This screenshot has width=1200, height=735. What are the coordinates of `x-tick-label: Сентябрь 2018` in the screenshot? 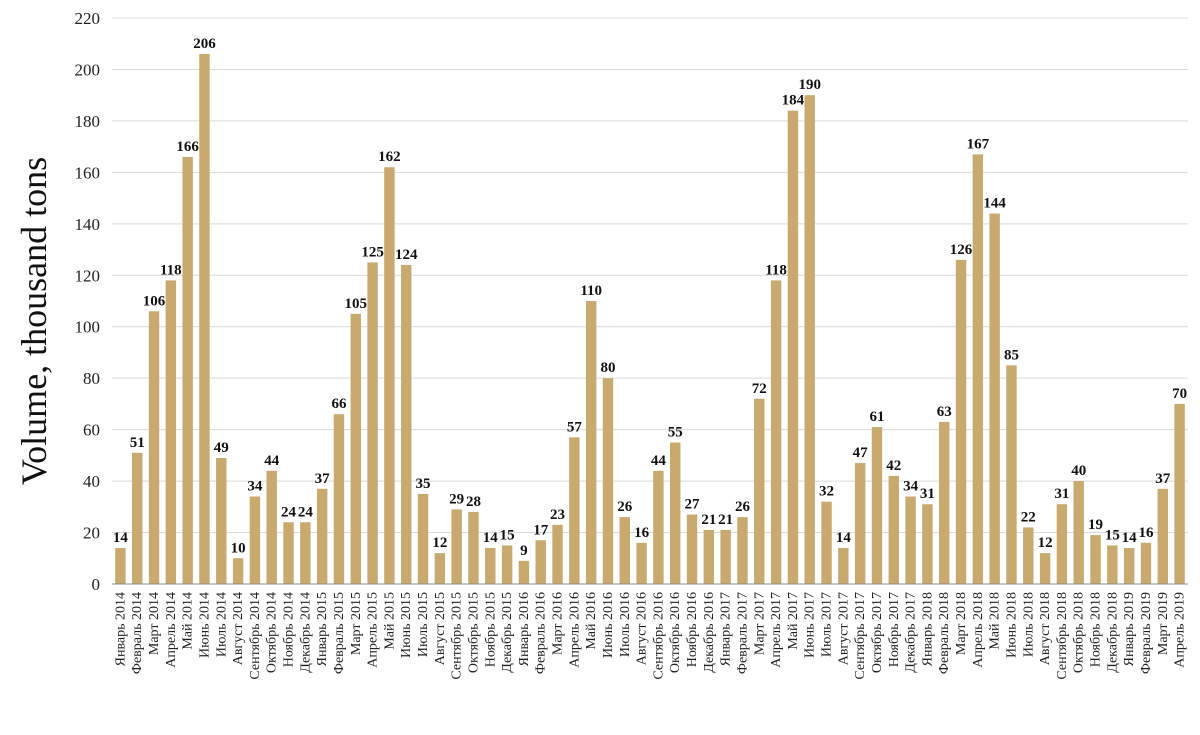 It's located at (1062, 636).